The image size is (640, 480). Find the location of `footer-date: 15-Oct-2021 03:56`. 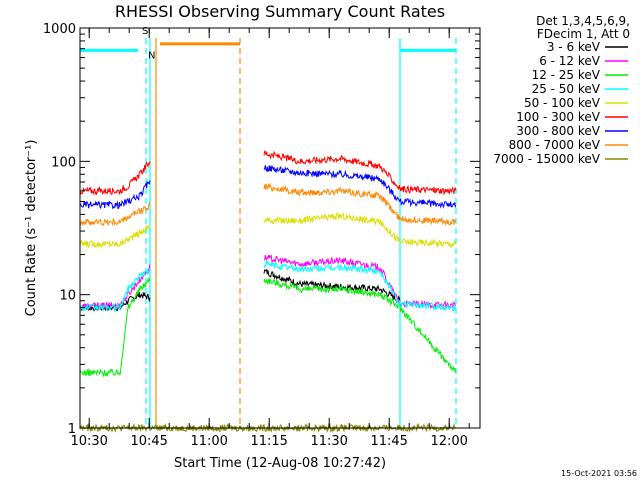

footer-date: 15-Oct-2021 03:56 is located at coordinates (599, 473).